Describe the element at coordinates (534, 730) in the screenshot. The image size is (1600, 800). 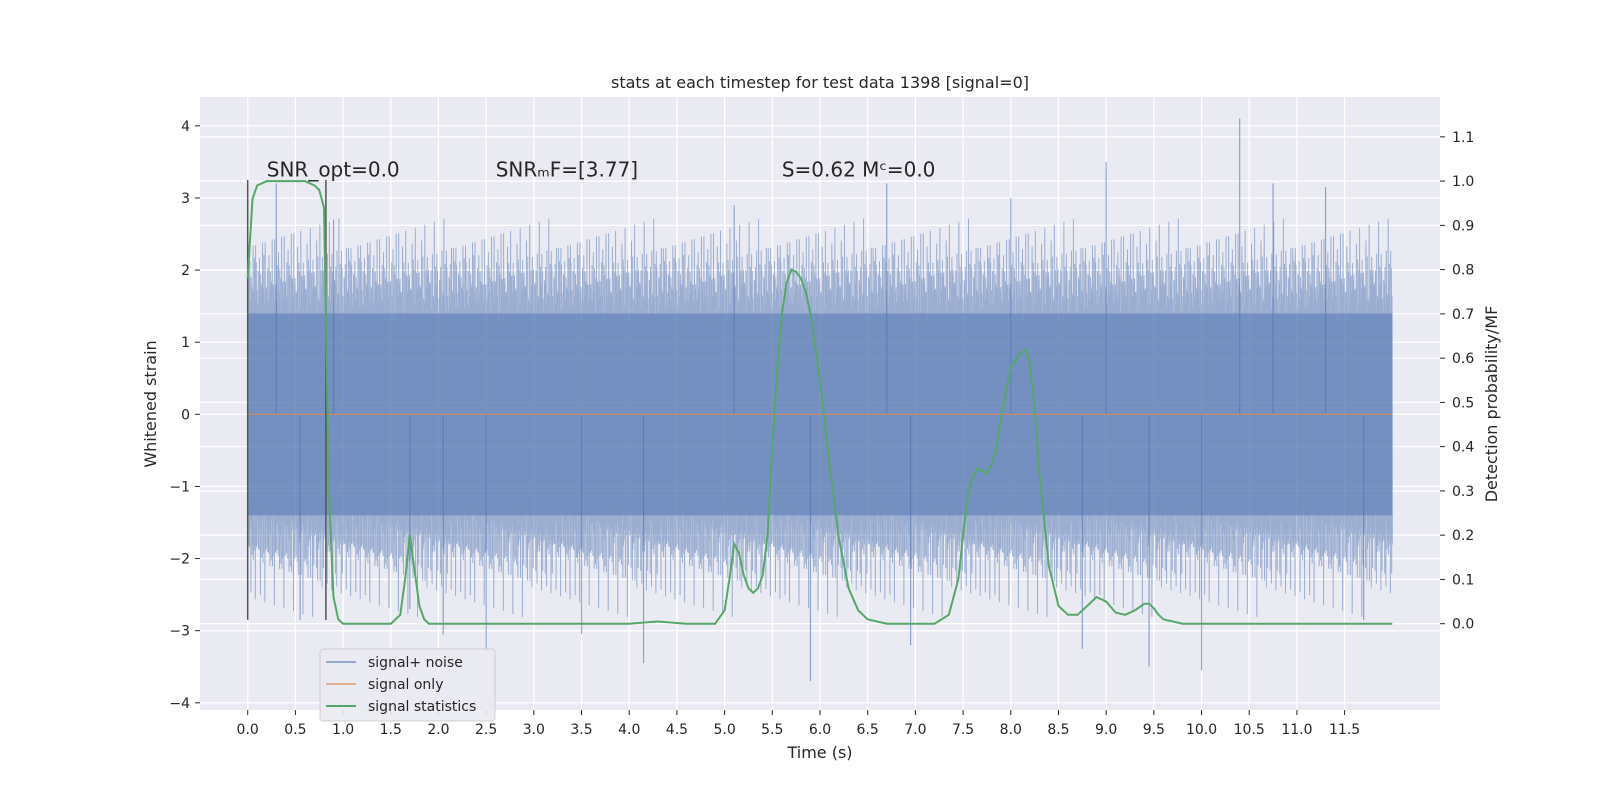
I see `x-tick-label: 3.0` at that location.